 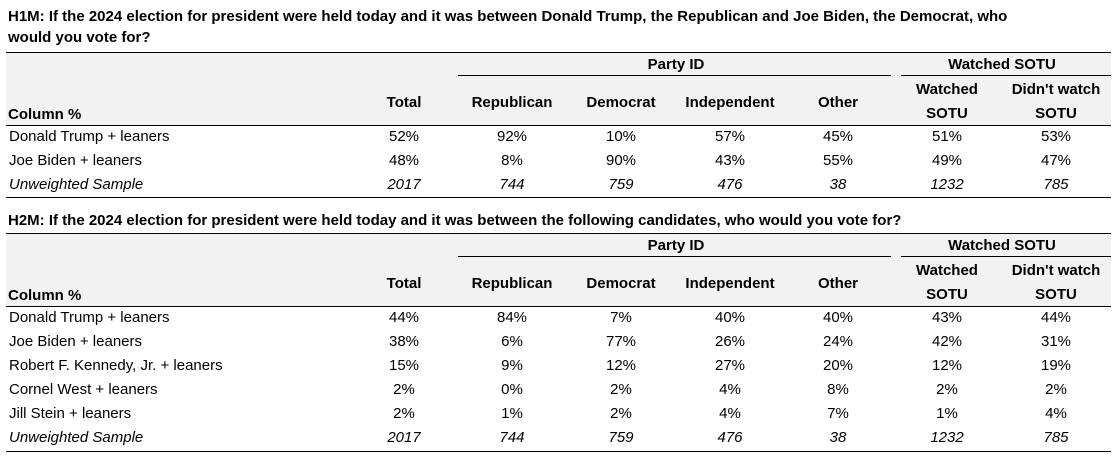 I want to click on h1-header-total: Total, so click(x=404, y=102).